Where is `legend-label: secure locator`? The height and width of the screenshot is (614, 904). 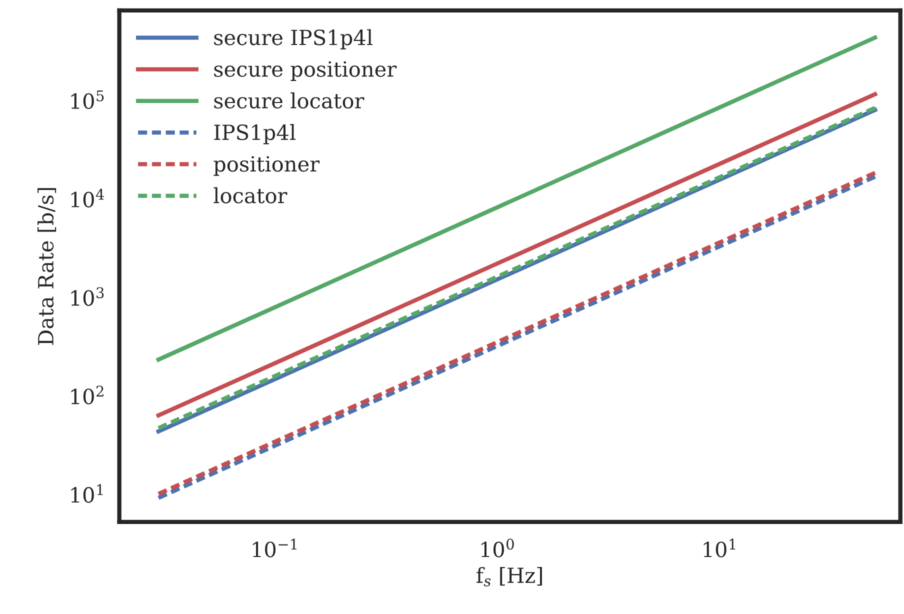 legend-label: secure locator is located at coordinates (289, 100).